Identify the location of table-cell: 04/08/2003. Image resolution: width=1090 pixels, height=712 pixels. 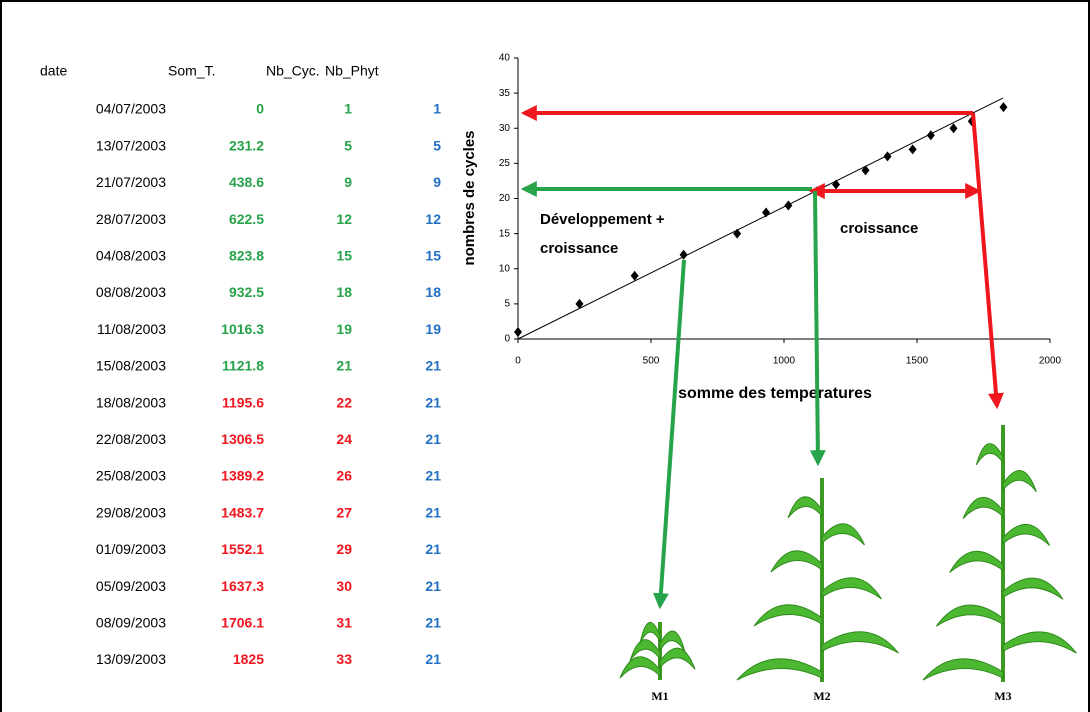
(131, 256).